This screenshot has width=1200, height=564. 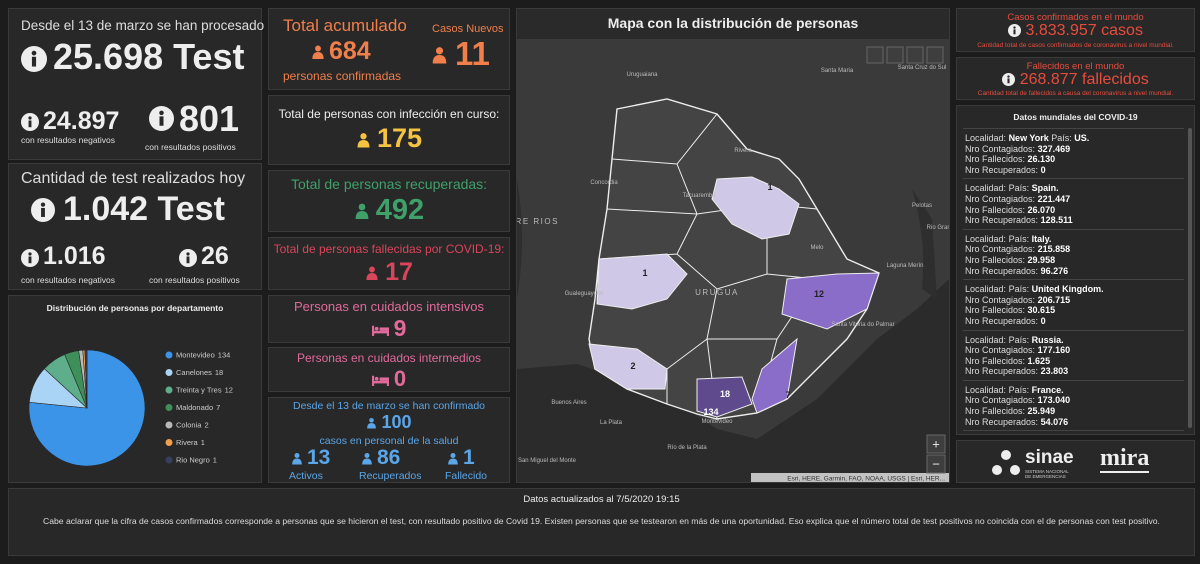 I want to click on value: 492, so click(x=400, y=210).